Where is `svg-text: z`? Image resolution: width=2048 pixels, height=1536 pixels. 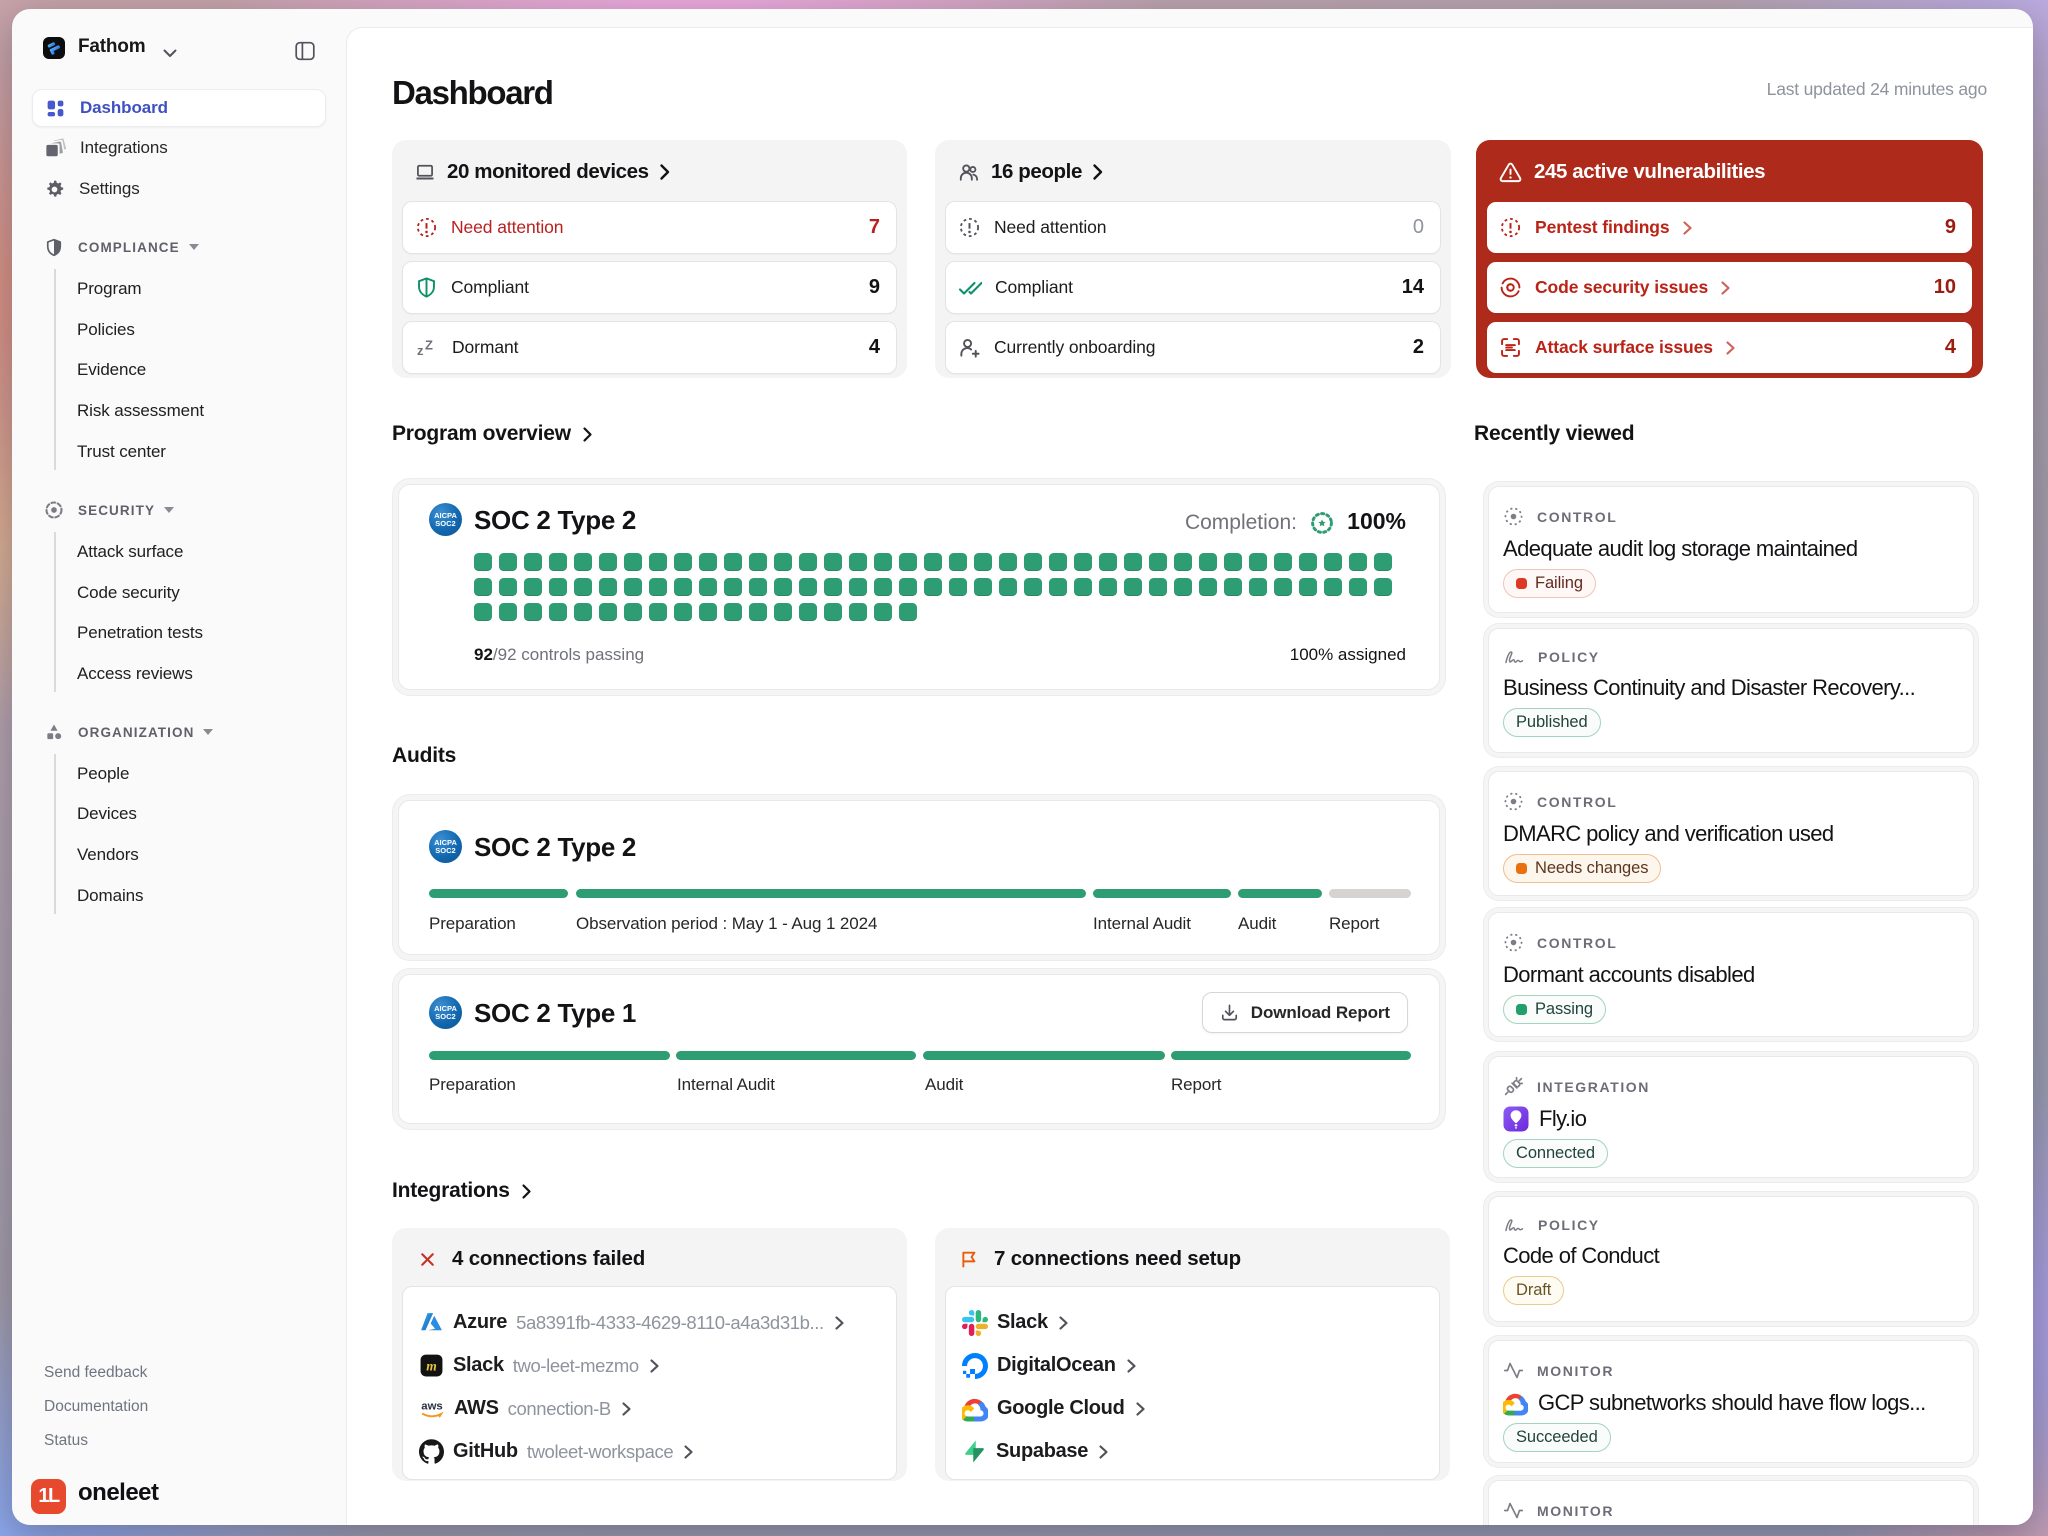 svg-text: z is located at coordinates (420, 350).